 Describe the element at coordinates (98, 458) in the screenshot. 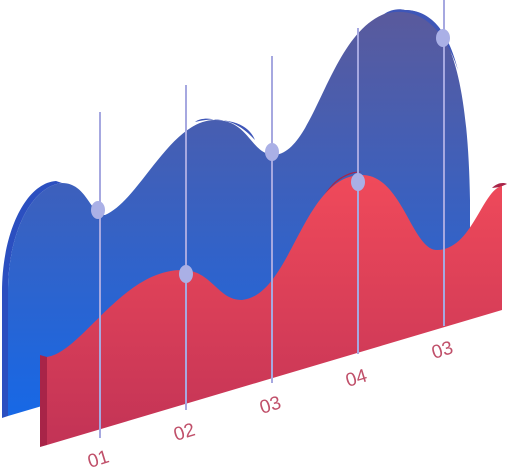

I see `category-label: 01` at that location.